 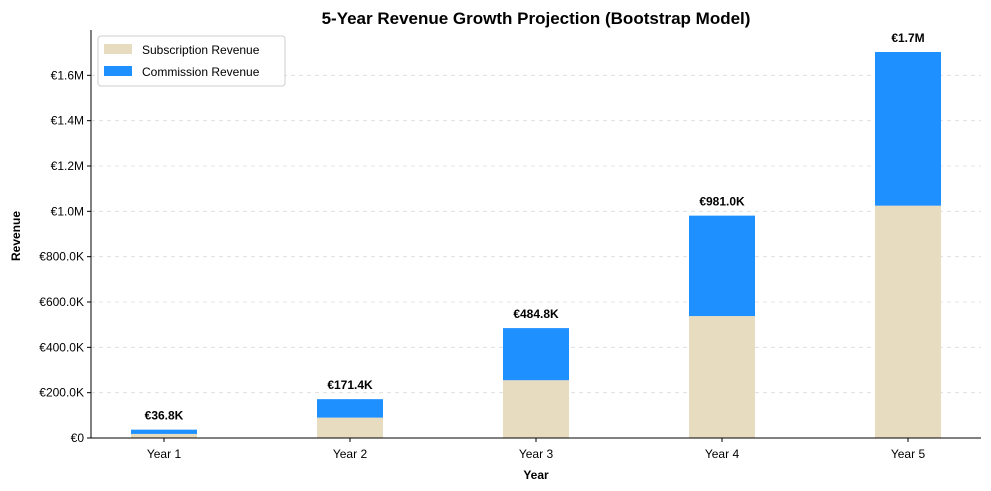 What do you see at coordinates (61, 347) in the screenshot?
I see `y-tick-label: €400.0K` at bounding box center [61, 347].